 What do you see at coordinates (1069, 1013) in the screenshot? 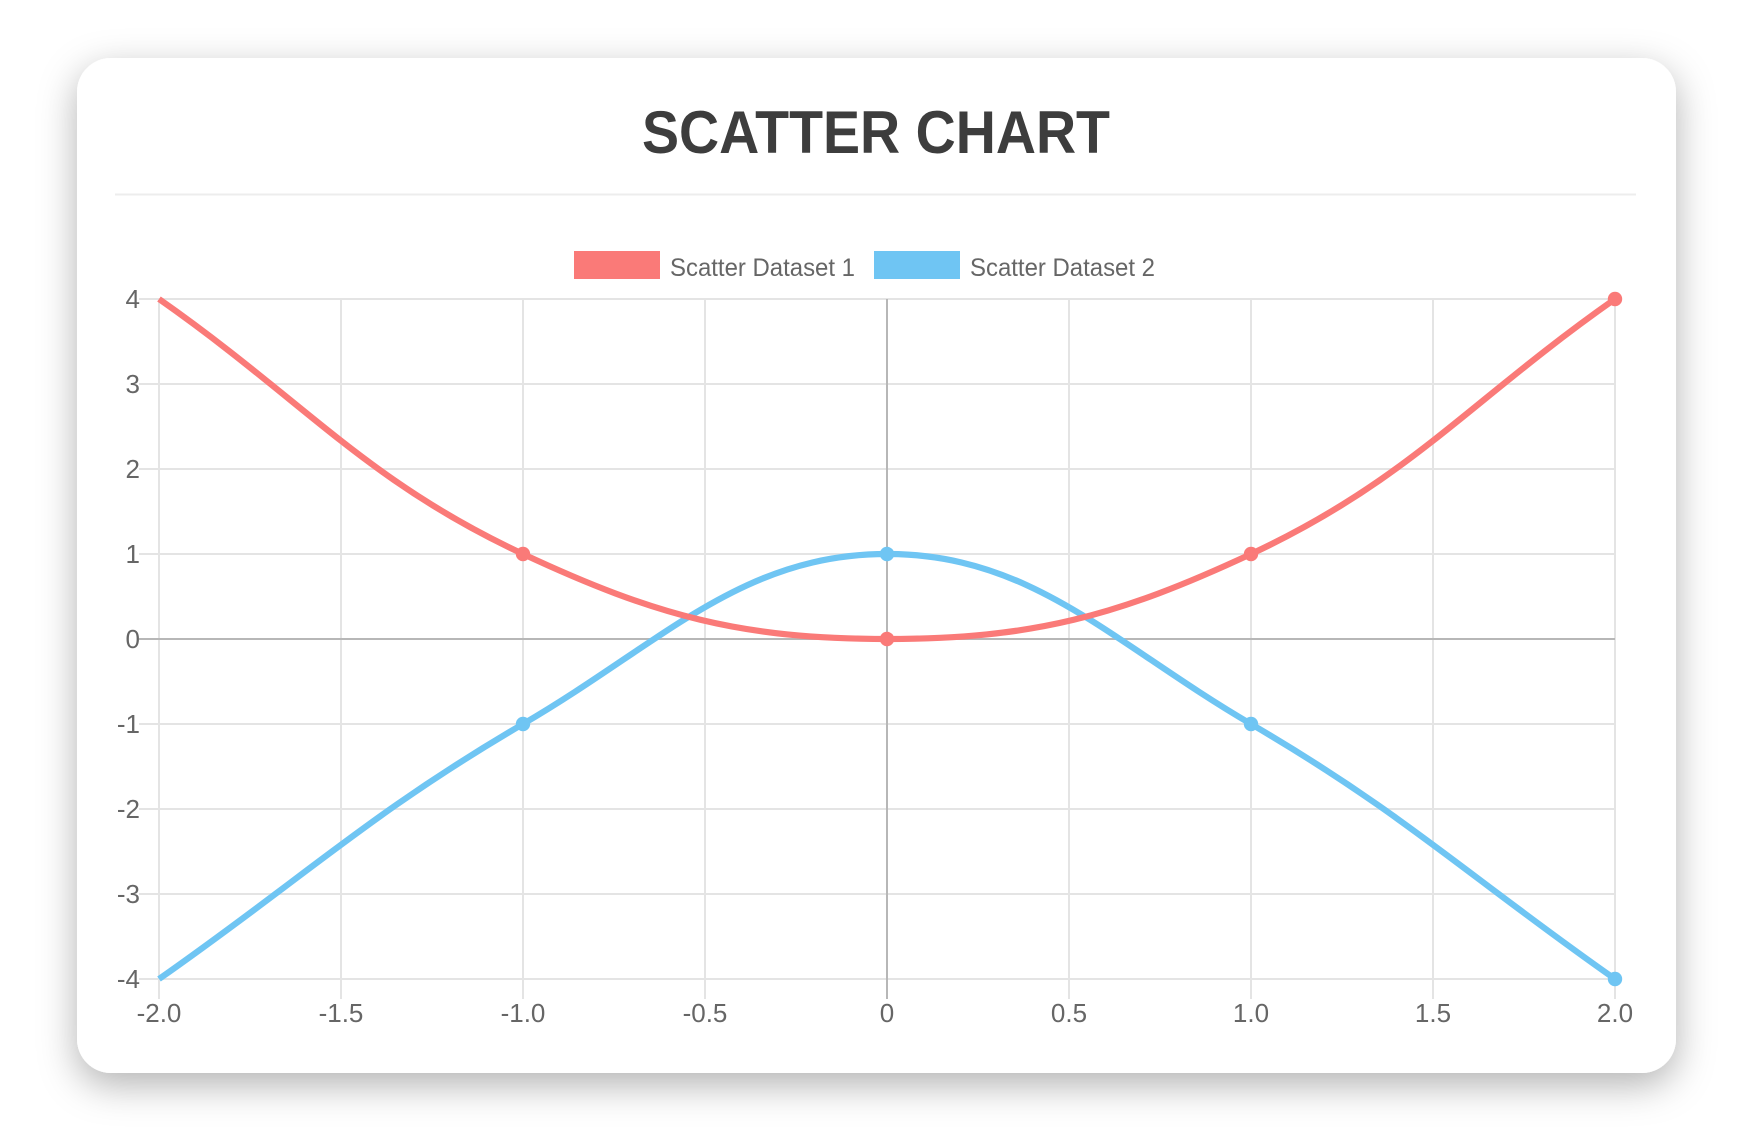
I see `svg-text: 0.5` at bounding box center [1069, 1013].